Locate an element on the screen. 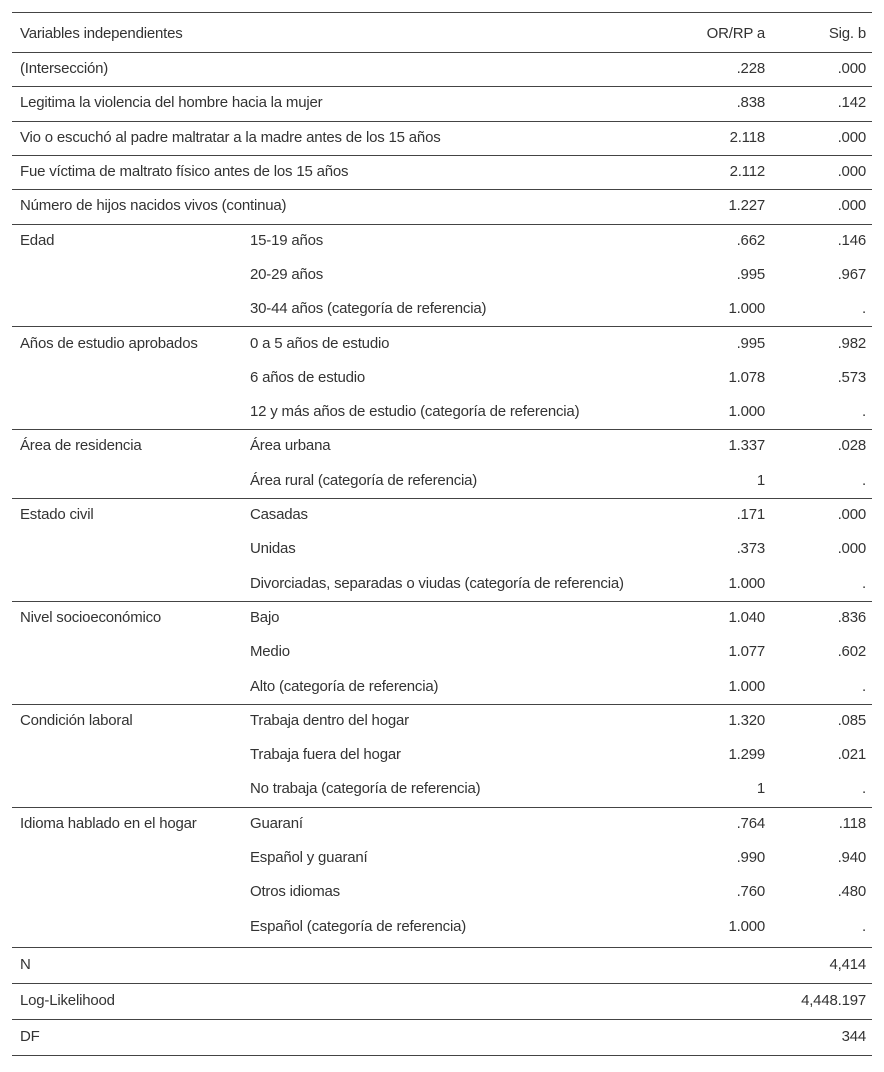 This screenshot has width=884, height=1072. category-label: Área rural (categoría de referencia) is located at coordinates (364, 480).